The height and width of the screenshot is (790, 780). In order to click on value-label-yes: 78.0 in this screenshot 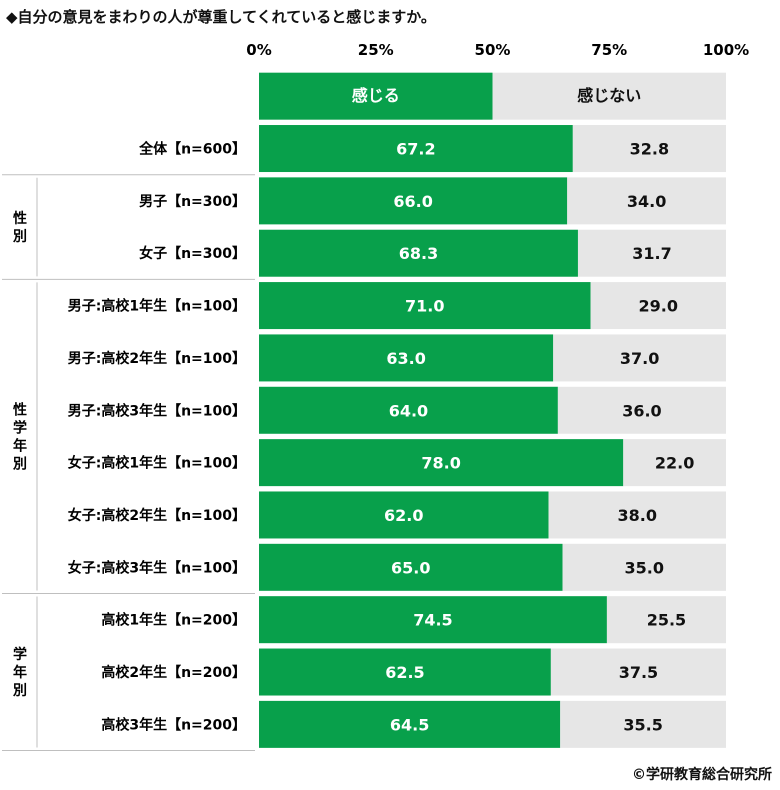, I will do `click(440, 463)`.